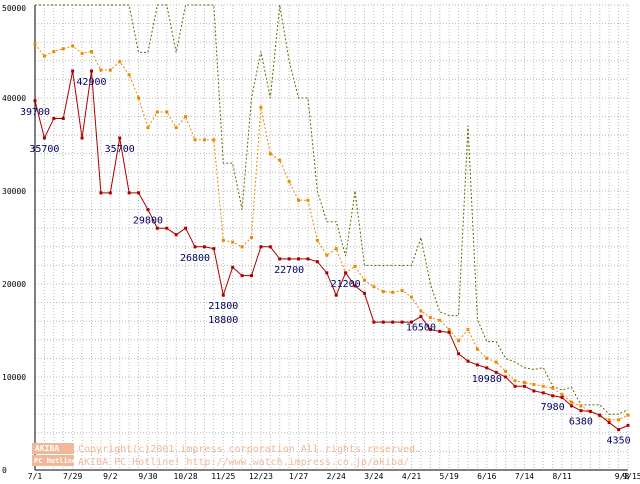 Image resolution: width=640 pixels, height=484 pixels. What do you see at coordinates (72, 476) in the screenshot?
I see `x-tick-label: 7/29` at bounding box center [72, 476].